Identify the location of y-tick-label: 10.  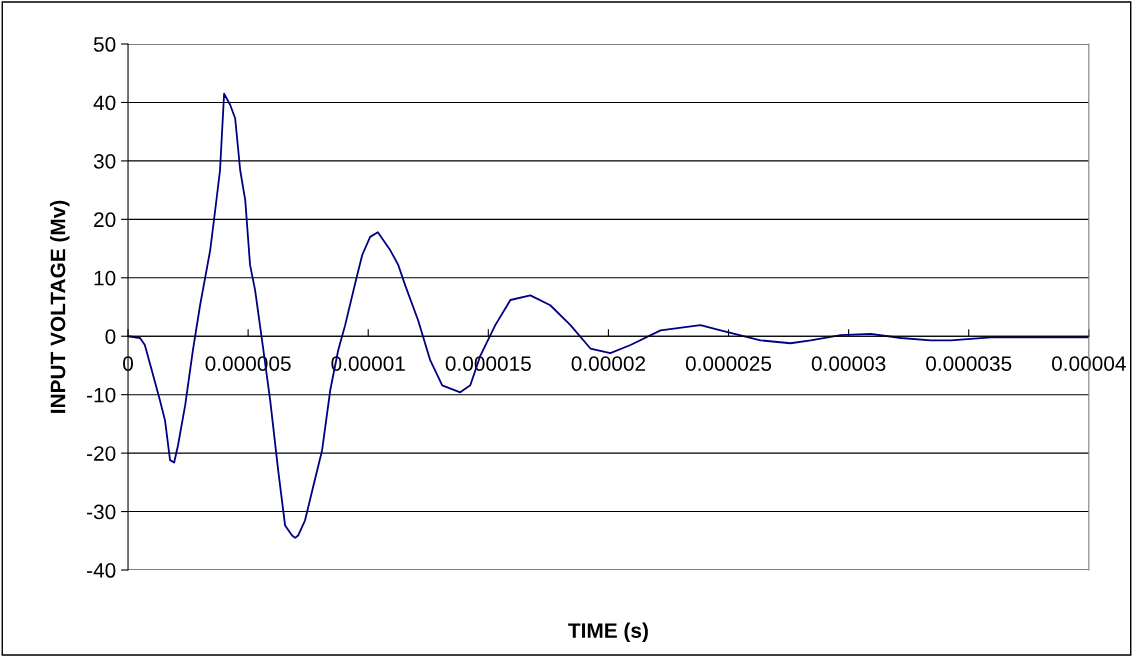
(105, 278).